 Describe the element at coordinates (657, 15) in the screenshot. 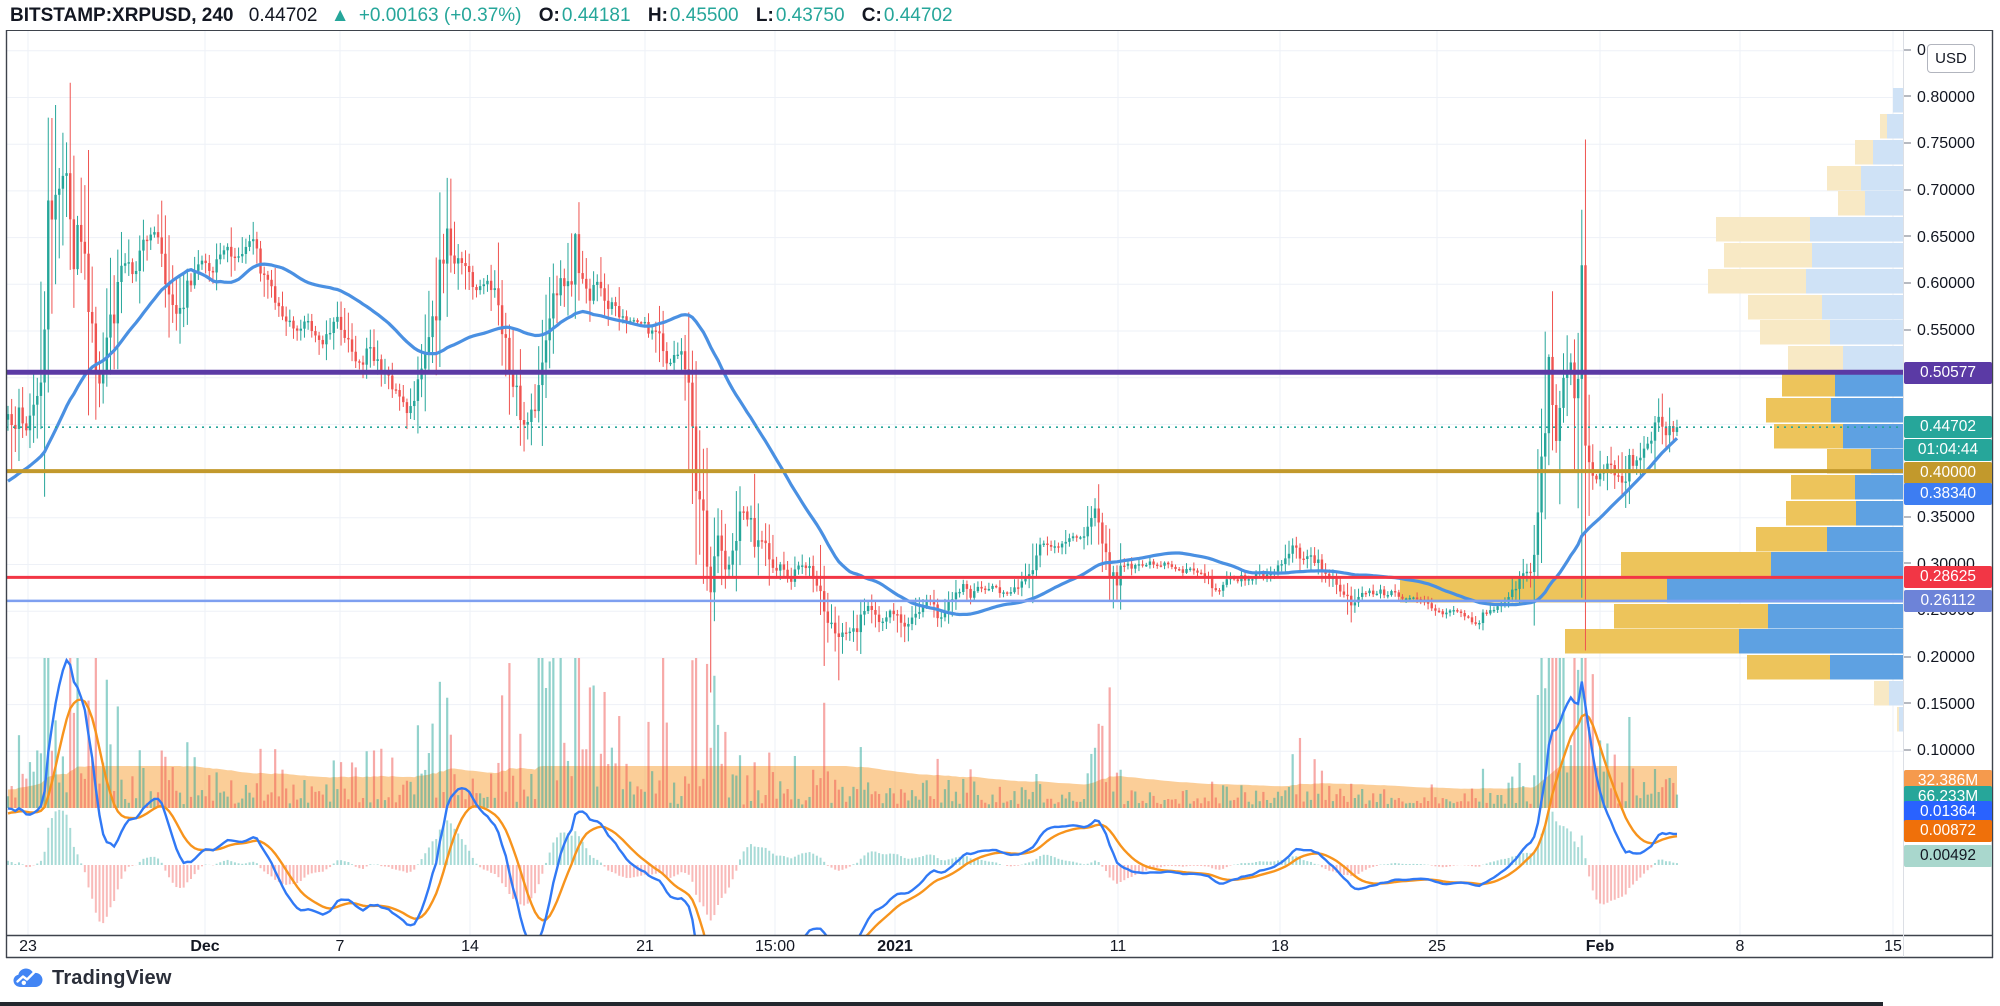

I see `high-label: H:` at that location.